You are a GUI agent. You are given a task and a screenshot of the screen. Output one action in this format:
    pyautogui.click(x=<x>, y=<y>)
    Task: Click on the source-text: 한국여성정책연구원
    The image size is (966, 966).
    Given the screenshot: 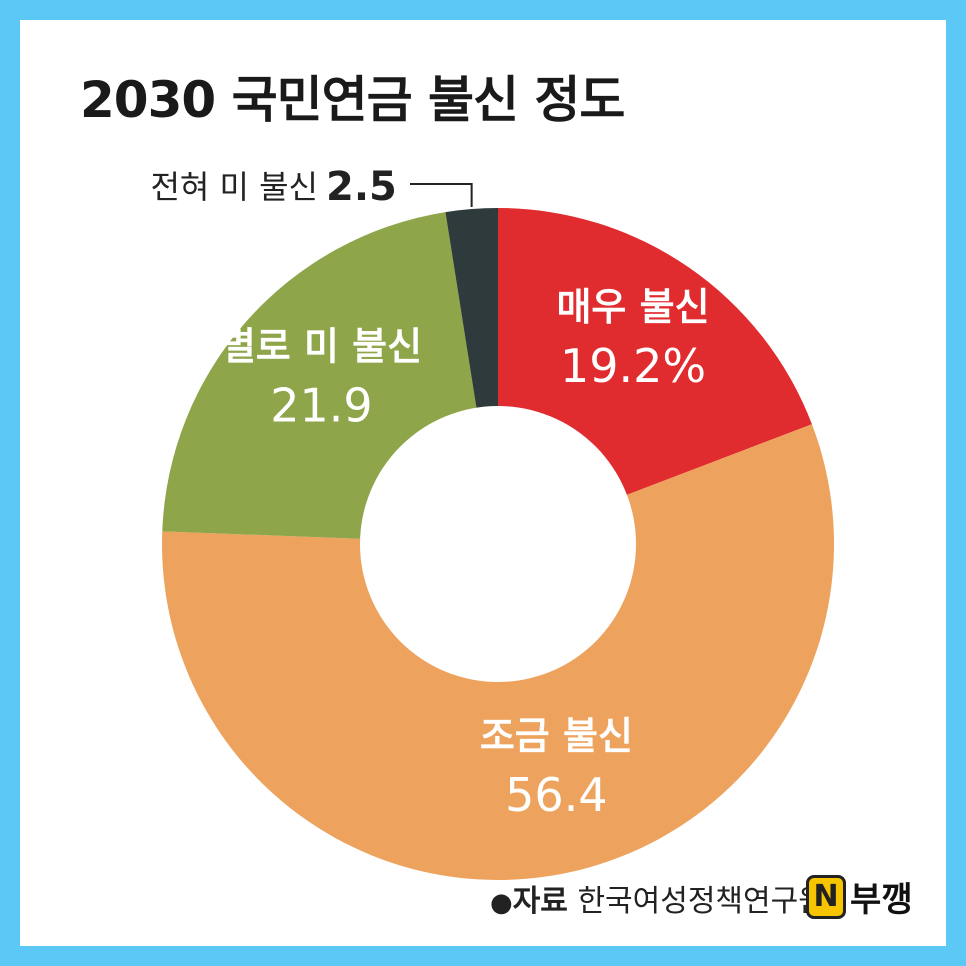 What is the action you would take?
    pyautogui.click(x=701, y=901)
    